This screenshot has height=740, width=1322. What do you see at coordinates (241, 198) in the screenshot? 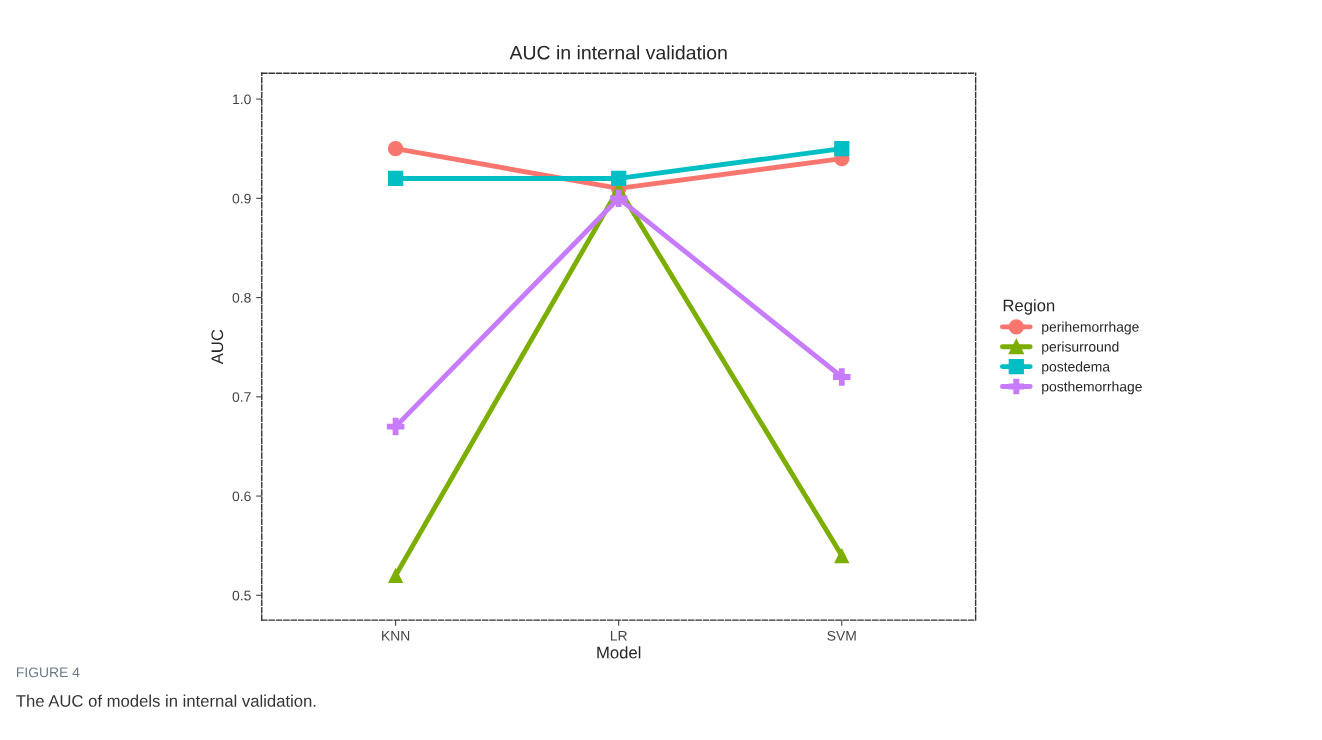
I see `y-tick-label: 0.9` at bounding box center [241, 198].